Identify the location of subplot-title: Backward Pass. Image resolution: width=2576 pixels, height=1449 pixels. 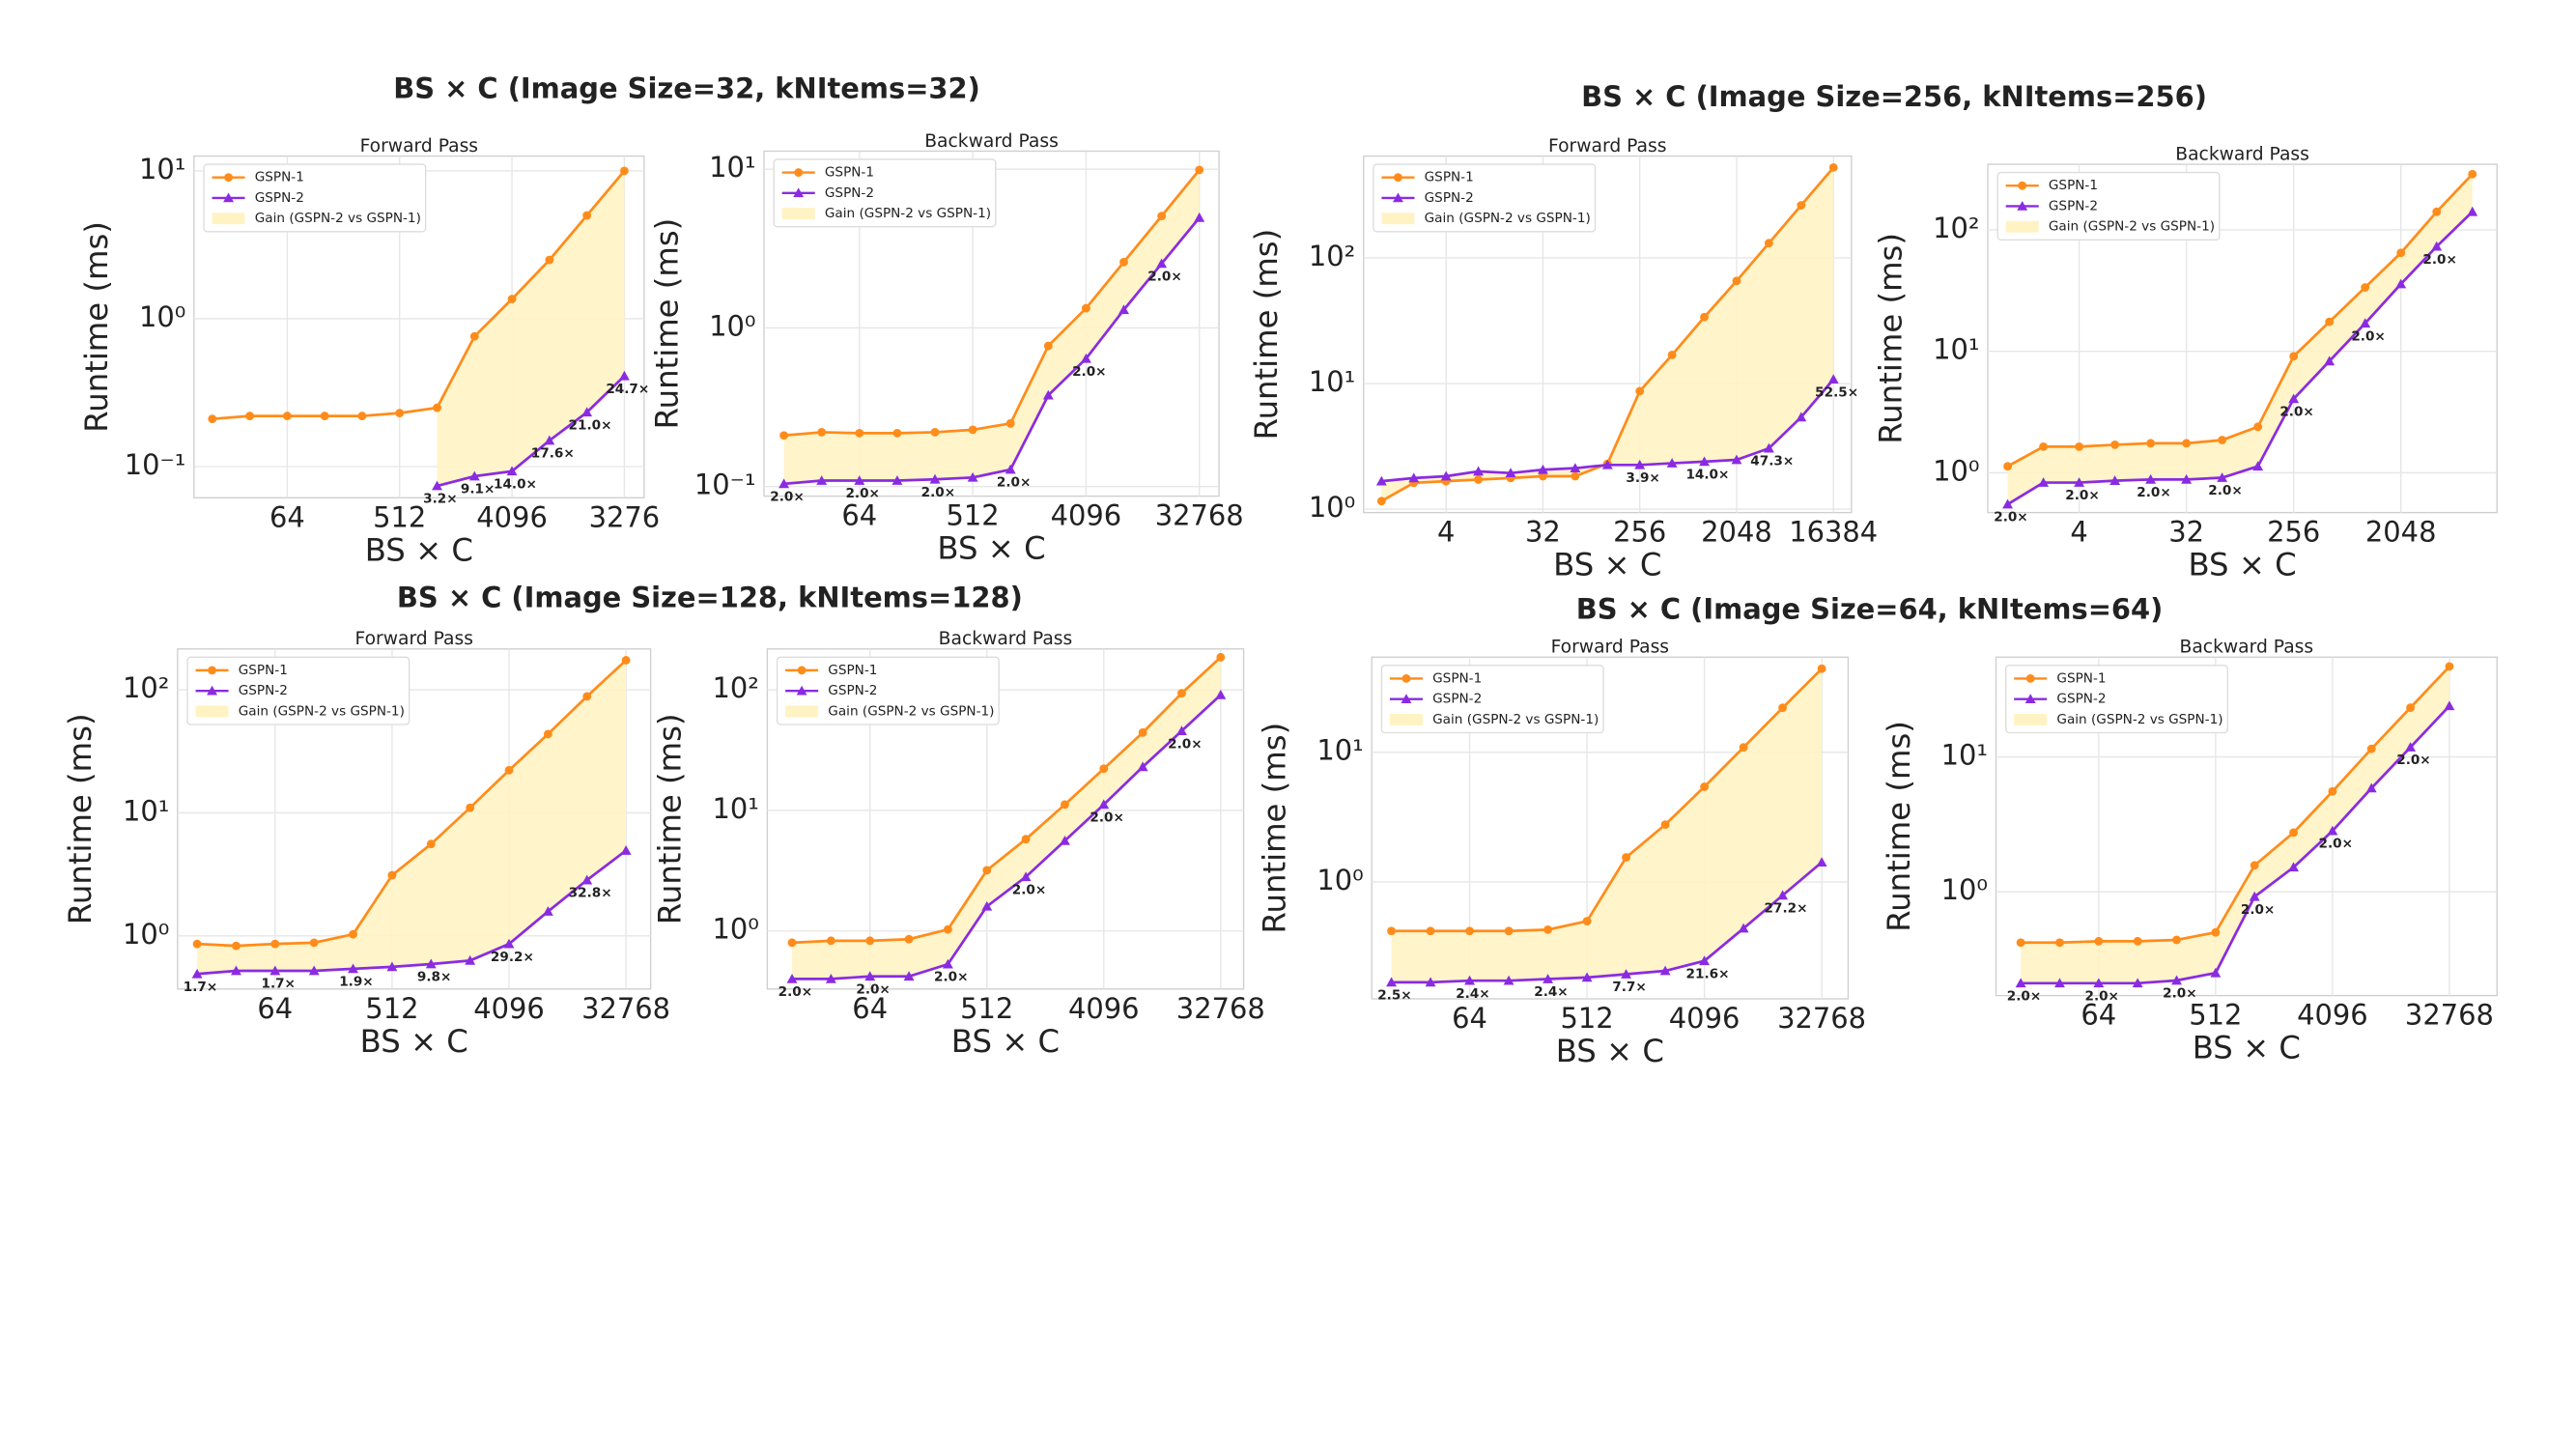
(991, 141).